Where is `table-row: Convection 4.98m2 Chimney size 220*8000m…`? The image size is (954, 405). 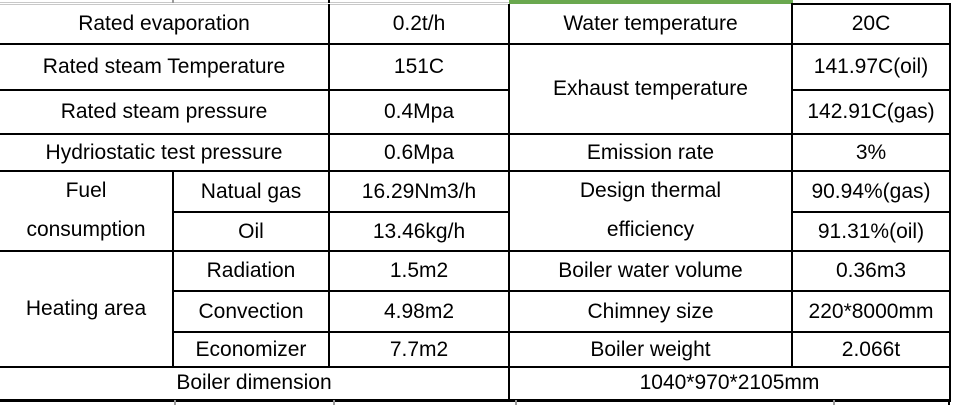
table-row: Convection 4.98m2 Chimney size 220*8000m… is located at coordinates (475, 311).